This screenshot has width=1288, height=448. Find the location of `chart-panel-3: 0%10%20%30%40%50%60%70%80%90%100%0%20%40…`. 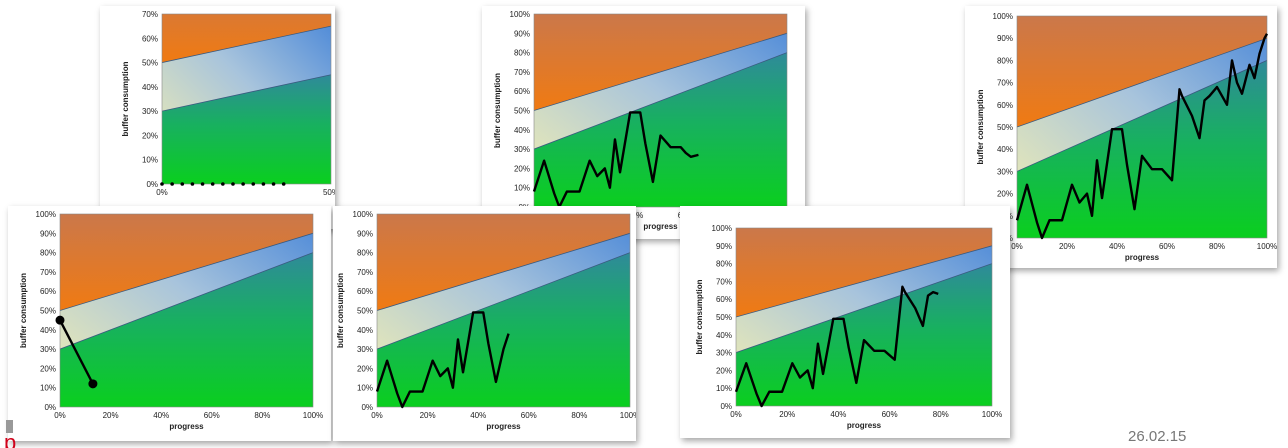

chart-panel-3: 0%10%20%30%40%50%60%70%80%90%100%0%20%40… is located at coordinates (1121, 137).